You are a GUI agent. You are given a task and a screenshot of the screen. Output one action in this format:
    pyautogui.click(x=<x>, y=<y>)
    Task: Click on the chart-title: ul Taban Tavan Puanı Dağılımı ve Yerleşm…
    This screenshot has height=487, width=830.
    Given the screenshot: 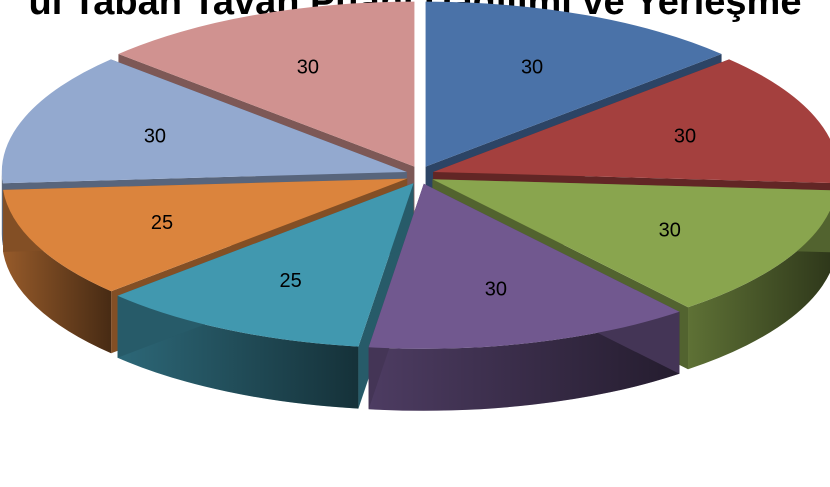 What is the action you would take?
    pyautogui.click(x=415, y=11)
    